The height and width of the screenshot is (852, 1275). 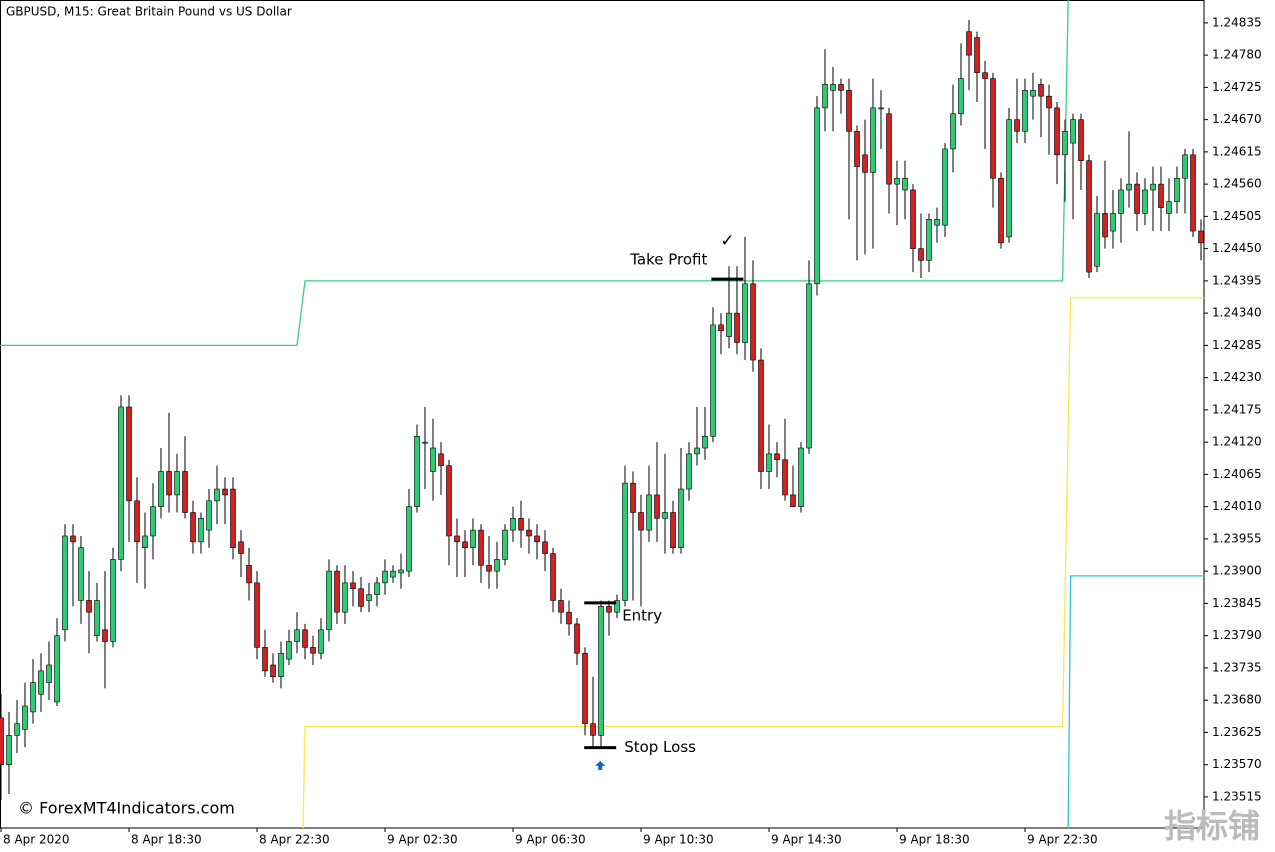 What do you see at coordinates (1237, 345) in the screenshot?
I see `y-tick-label: 1.24285` at bounding box center [1237, 345].